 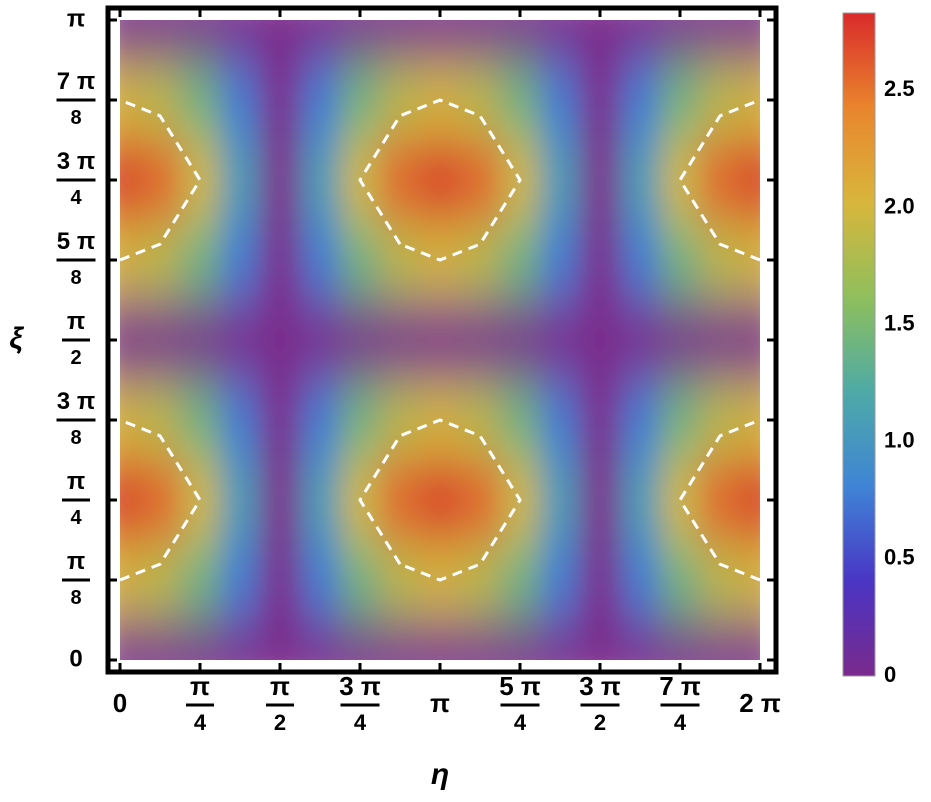 What do you see at coordinates (899, 322) in the screenshot?
I see `colorbar-tick-label: 1.5` at bounding box center [899, 322].